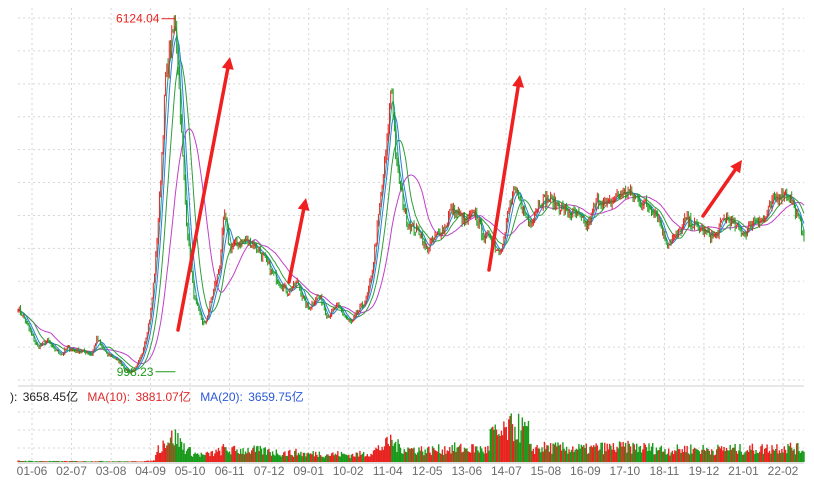 The image size is (814, 487). Describe the element at coordinates (150, 471) in the screenshot. I see `x-tick-label: 04-09` at that location.